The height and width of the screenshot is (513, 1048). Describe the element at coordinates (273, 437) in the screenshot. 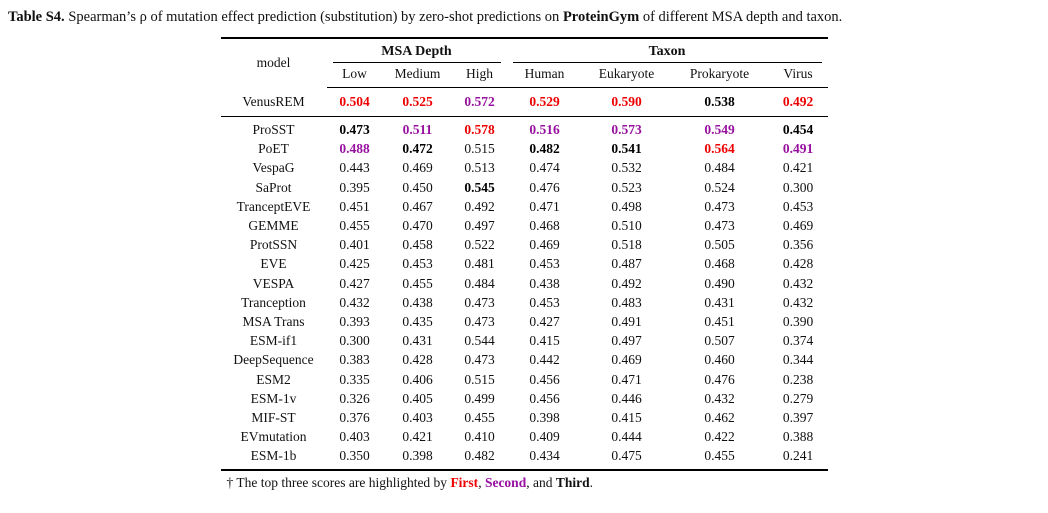

I see `model-name: EVmutation` at that location.